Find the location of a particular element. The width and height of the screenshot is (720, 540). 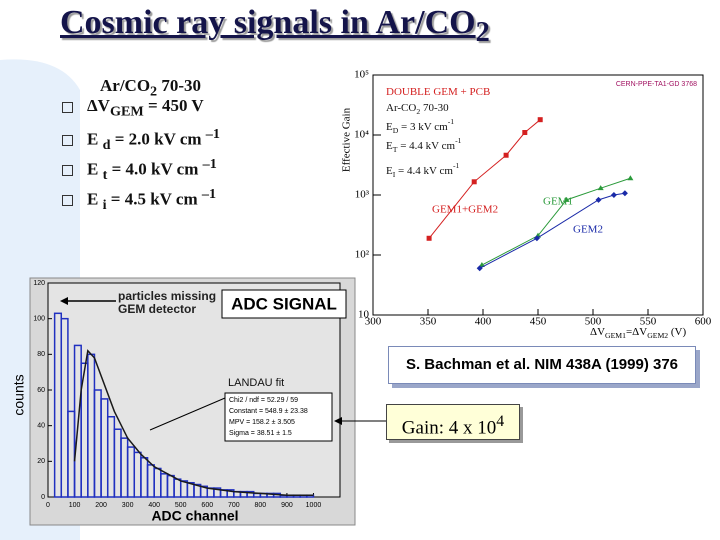

bullet: E d = 2.0 kV cm –1 is located at coordinates (141, 141).